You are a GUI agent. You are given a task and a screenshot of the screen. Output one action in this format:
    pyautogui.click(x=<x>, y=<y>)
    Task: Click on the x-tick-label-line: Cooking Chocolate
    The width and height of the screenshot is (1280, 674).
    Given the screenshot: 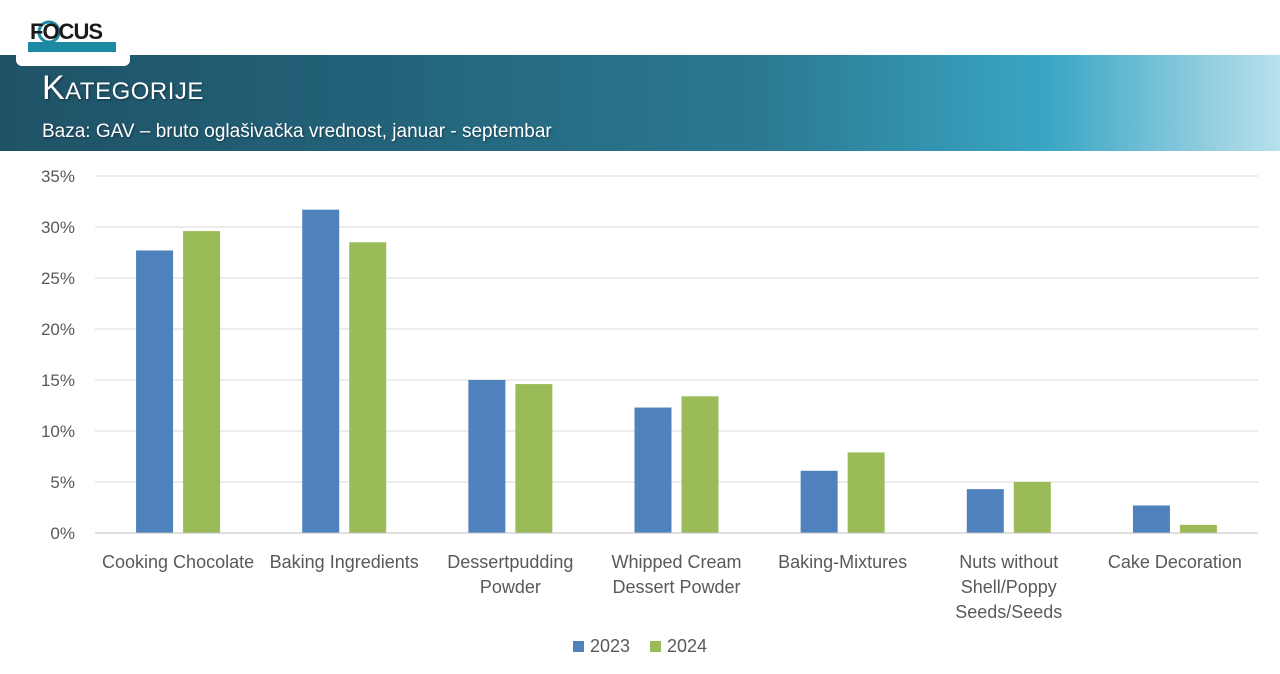 What is the action you would take?
    pyautogui.click(x=178, y=562)
    